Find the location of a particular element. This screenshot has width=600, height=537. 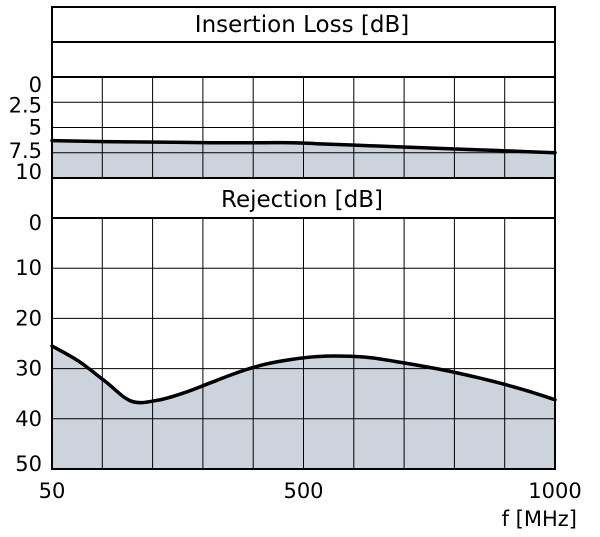

il-y-tick-label: 7.5 is located at coordinates (25, 151).